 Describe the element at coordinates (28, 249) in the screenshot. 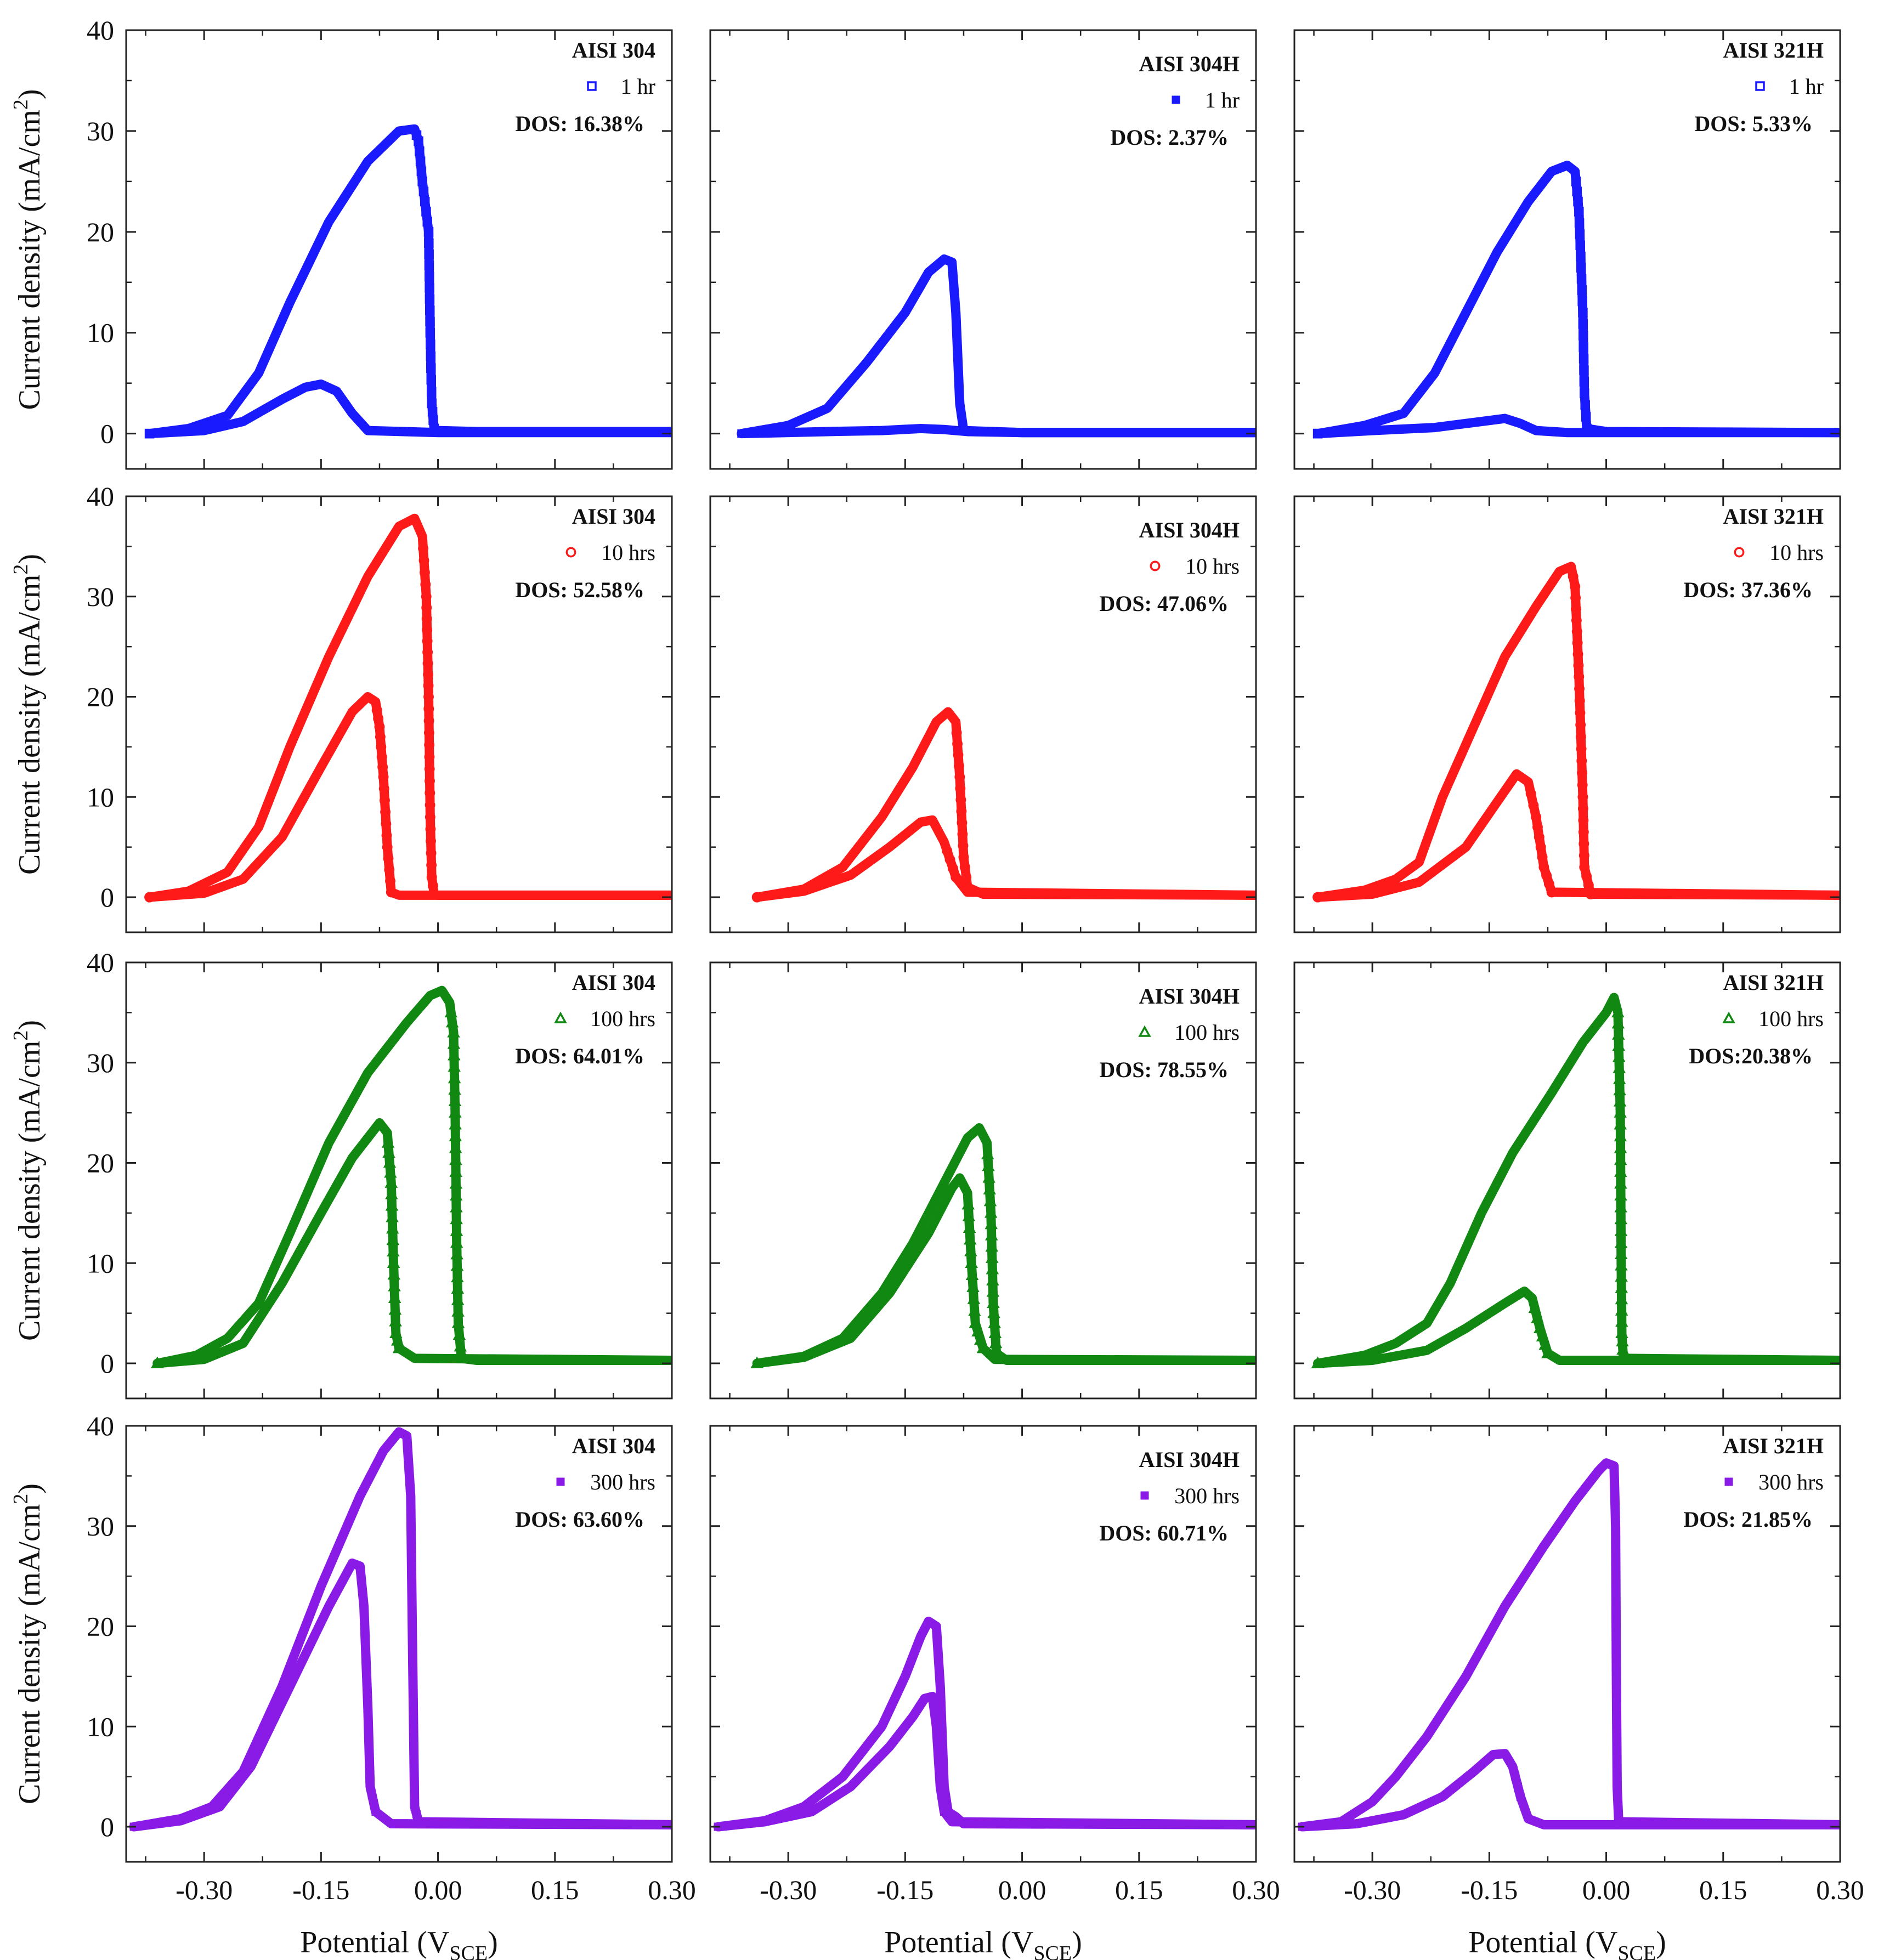

I see `y-axis-title: Current density (mA/cm2)` at that location.